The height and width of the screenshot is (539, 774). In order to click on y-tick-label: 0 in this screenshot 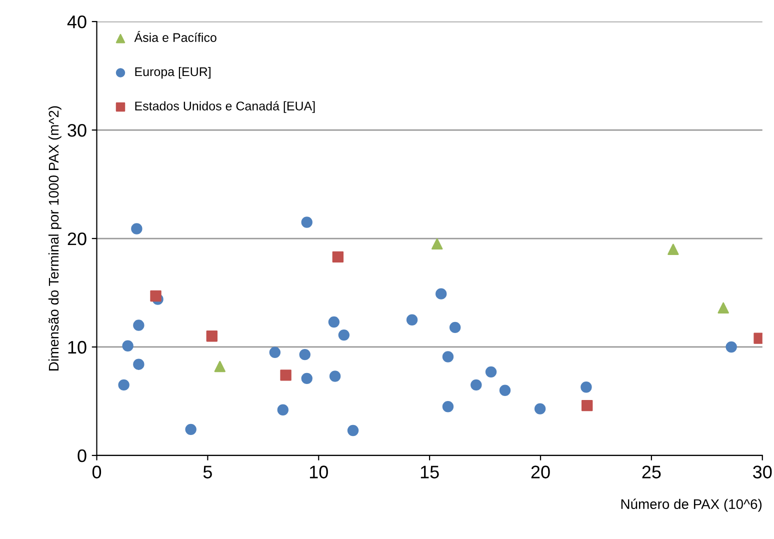, I will do `click(82, 455)`.